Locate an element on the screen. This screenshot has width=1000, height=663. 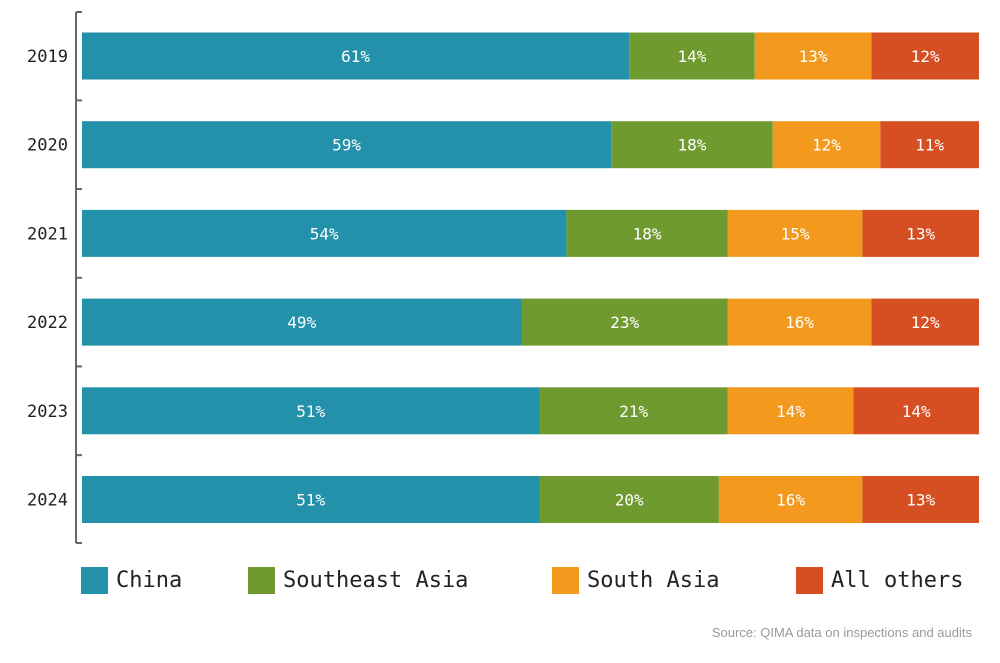
bar-china-2024 is located at coordinates (311, 499).